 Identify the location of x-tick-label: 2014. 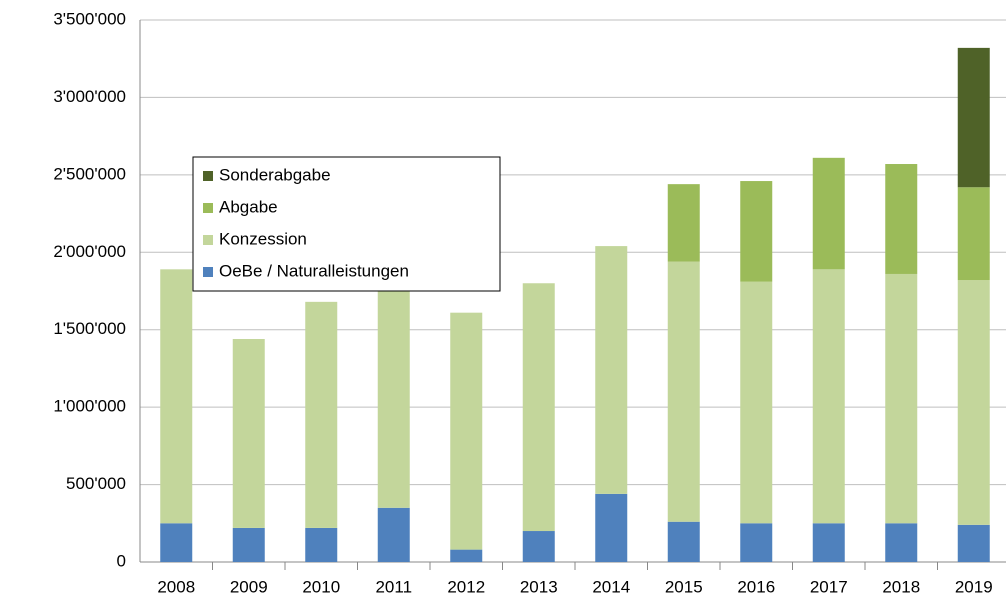
(611, 586).